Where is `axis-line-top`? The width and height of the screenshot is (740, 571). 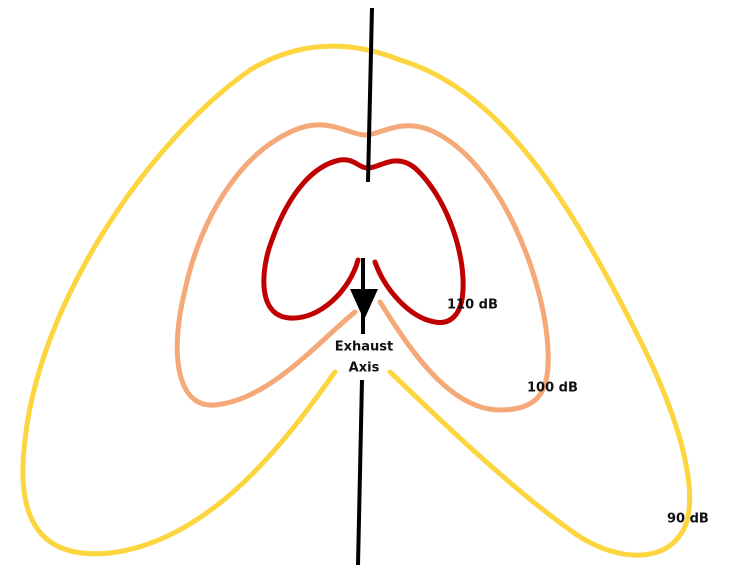
axis-line-top is located at coordinates (370, 95).